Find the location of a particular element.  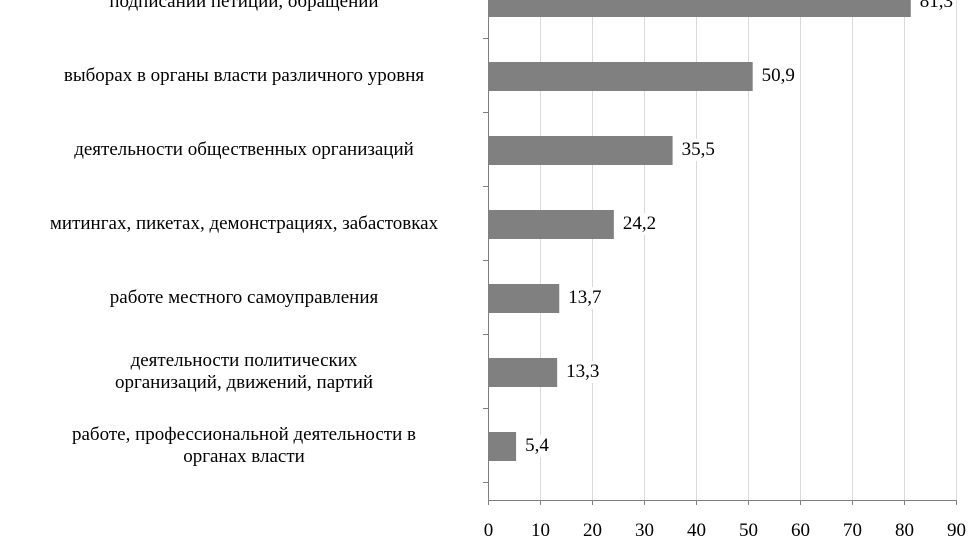

x-tick-label: 30 is located at coordinates (644, 530).